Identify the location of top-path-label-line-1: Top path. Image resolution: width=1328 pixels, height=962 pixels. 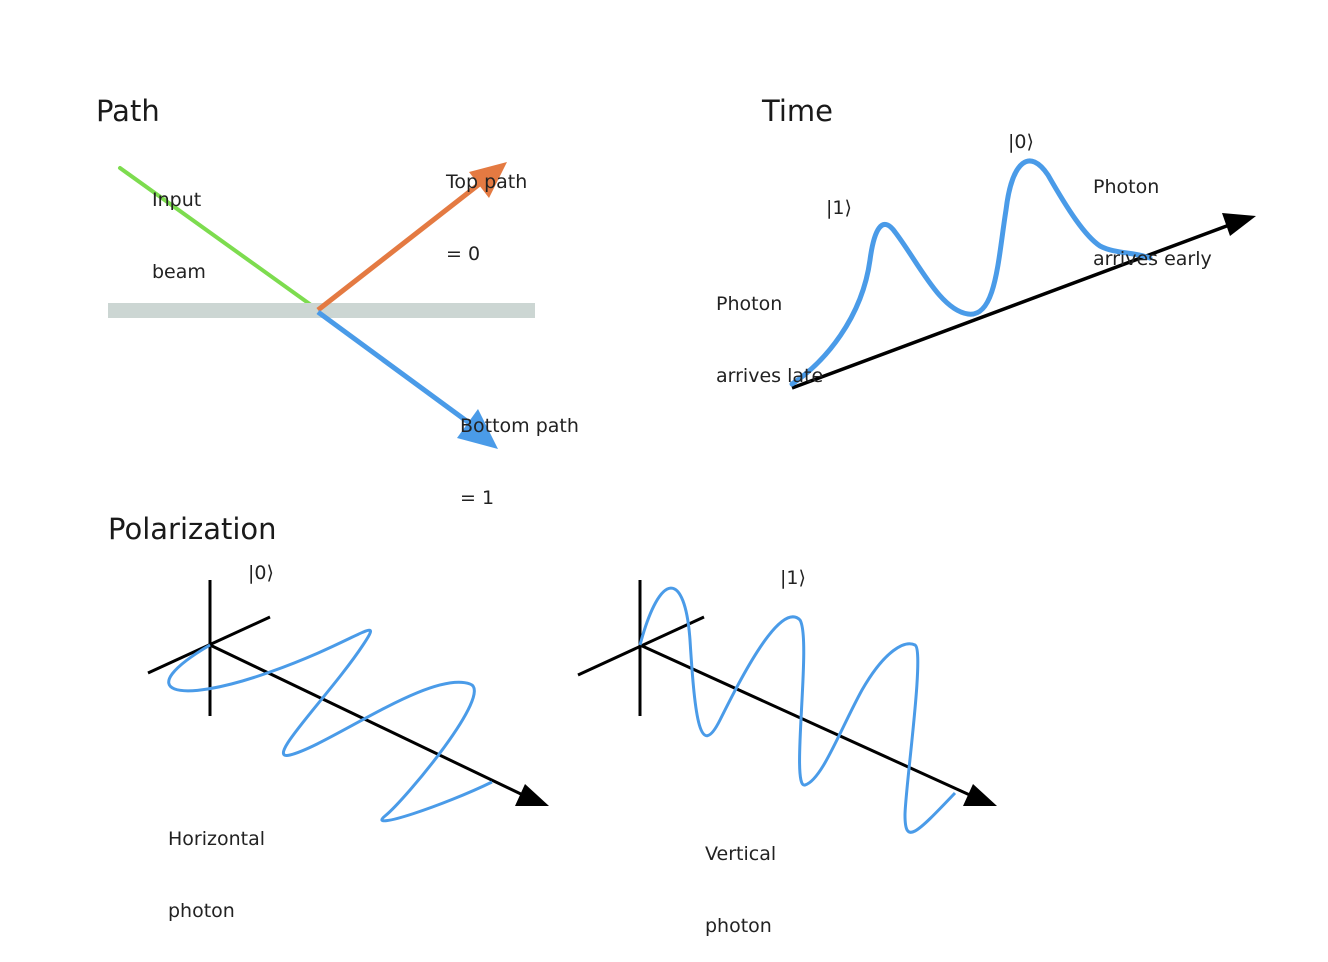
(487, 182).